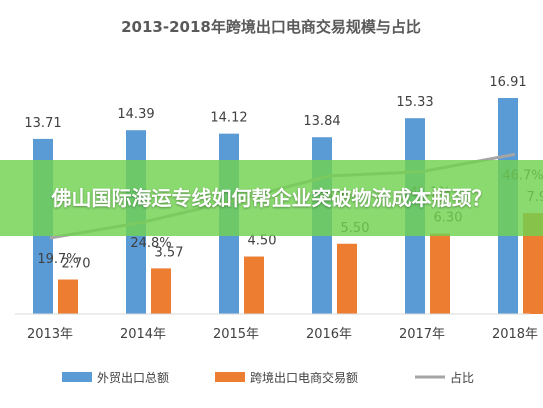 The width and height of the screenshot is (543, 408). What do you see at coordinates (236, 334) in the screenshot?
I see `x-tick-label-2: 2015年` at bounding box center [236, 334].